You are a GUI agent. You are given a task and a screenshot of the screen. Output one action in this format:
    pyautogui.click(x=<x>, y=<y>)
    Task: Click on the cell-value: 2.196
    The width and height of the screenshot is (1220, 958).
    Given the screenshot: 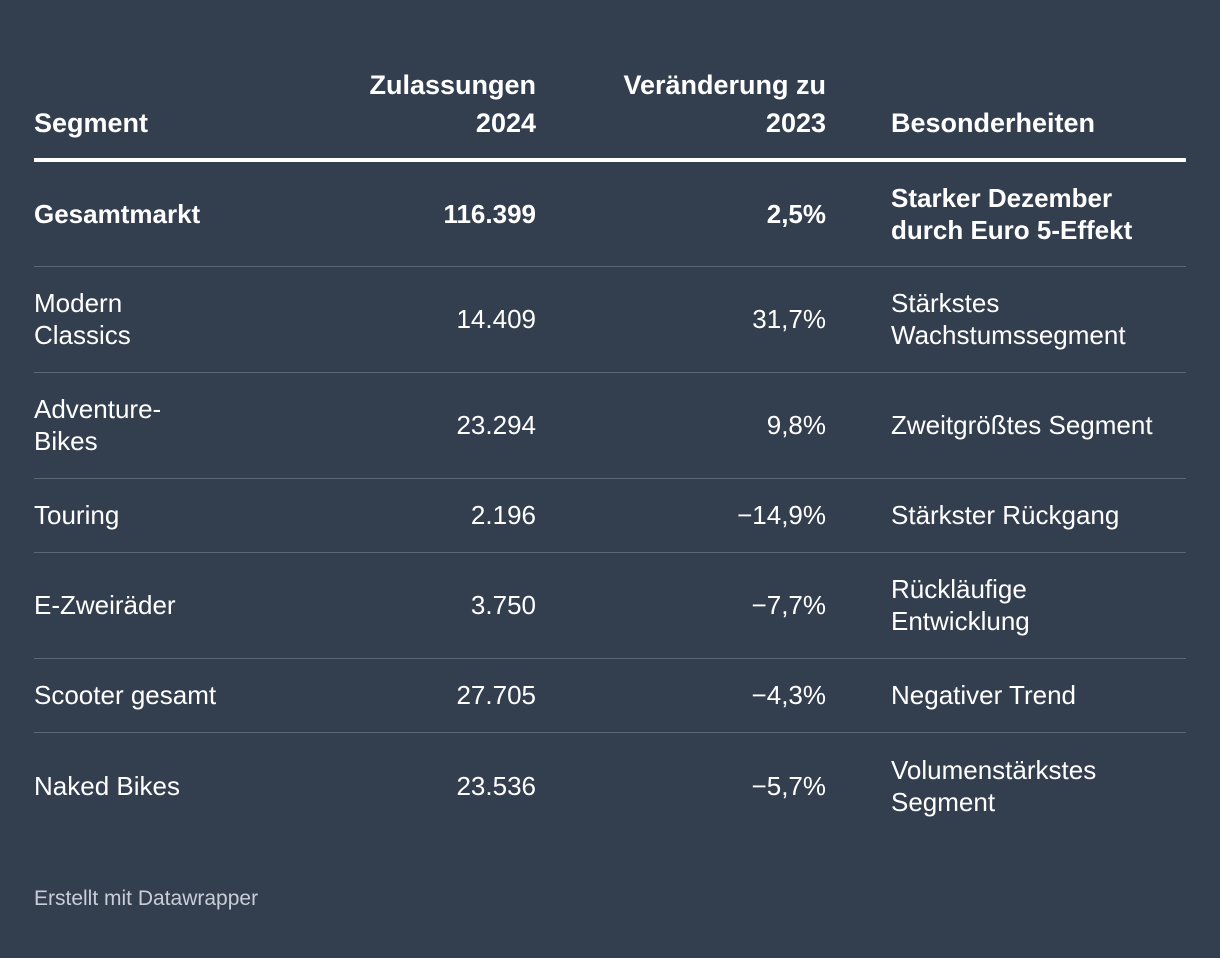 What is the action you would take?
    pyautogui.click(x=410, y=515)
    